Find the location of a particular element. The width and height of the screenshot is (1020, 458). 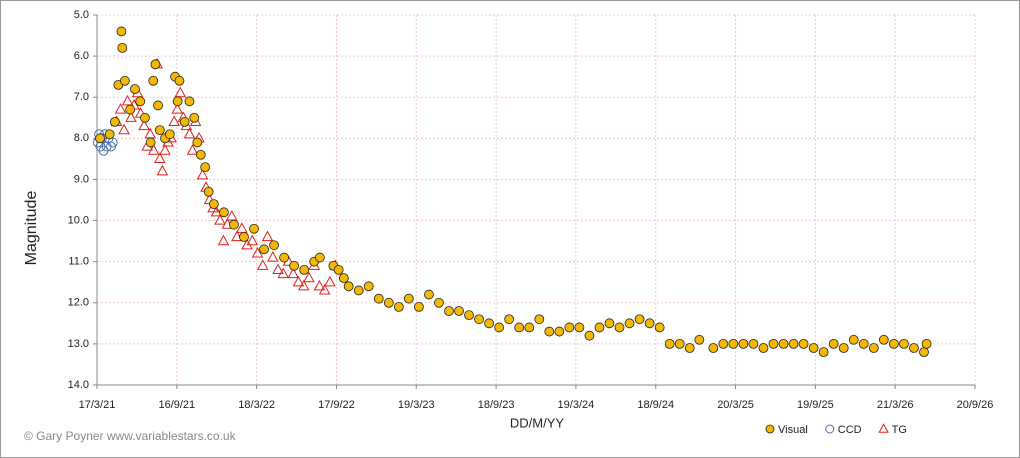

legend-label: CCD is located at coordinates (850, 430).